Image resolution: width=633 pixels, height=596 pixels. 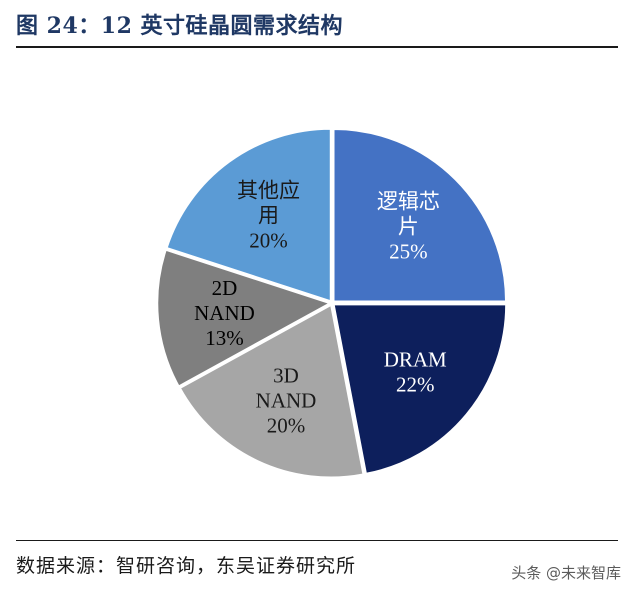 I want to click on pie-label-4: 其他应用 20%, so click(x=268, y=216).